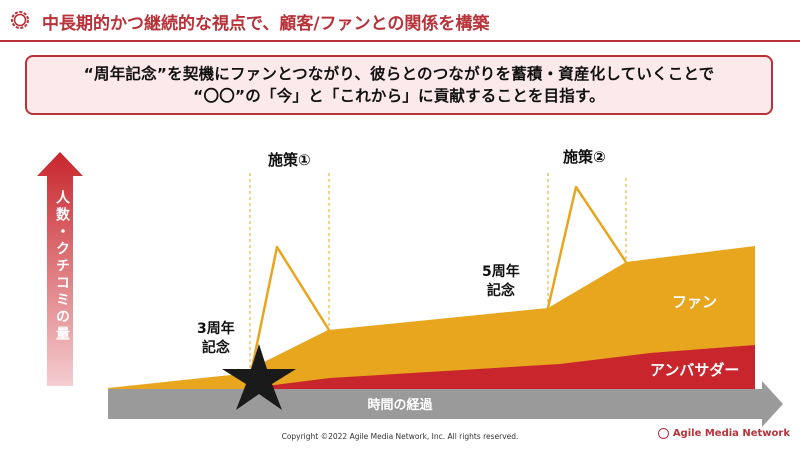  I want to click on page-title: 中長期的かつ継続的な視点で、顧客/ファンとの関係を構築, so click(266, 24).